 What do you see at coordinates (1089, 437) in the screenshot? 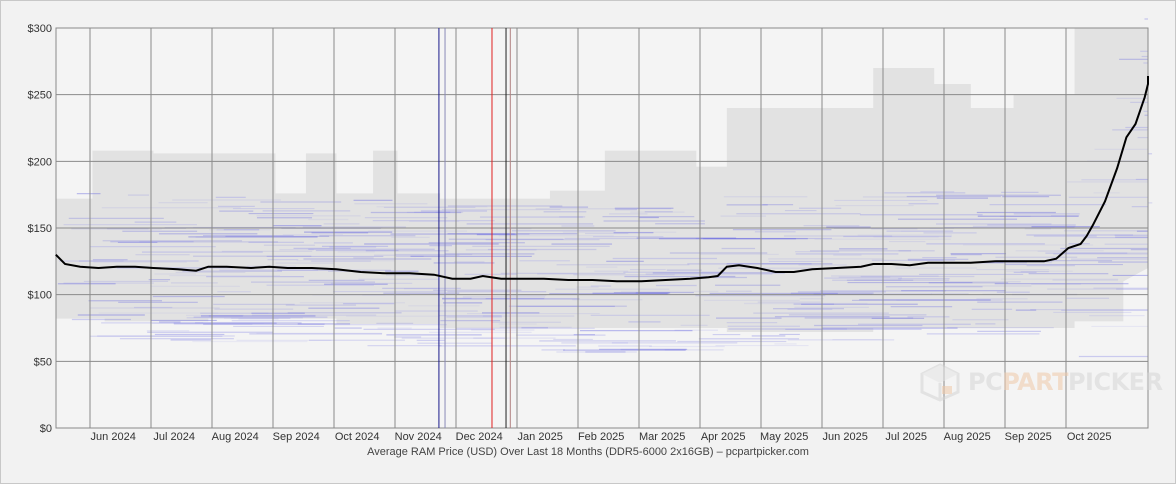
I see `x-tick-label: Oct 2025` at bounding box center [1089, 437].